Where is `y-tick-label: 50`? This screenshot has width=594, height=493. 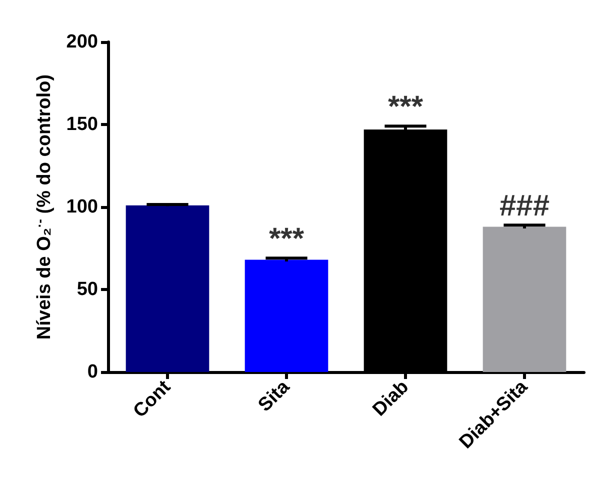 y-tick-label: 50 is located at coordinates (87, 289).